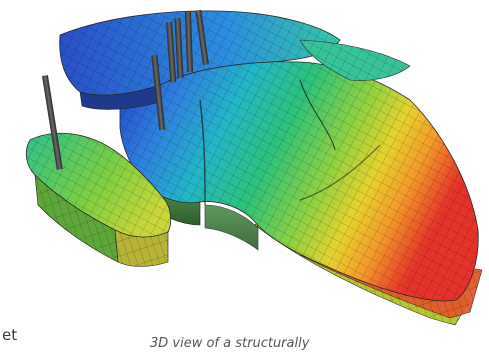 Image resolution: width=489 pixels, height=356 pixels. Describe the element at coordinates (230, 343) in the screenshot. I see `figure-caption: 3D view of a structurally` at that location.